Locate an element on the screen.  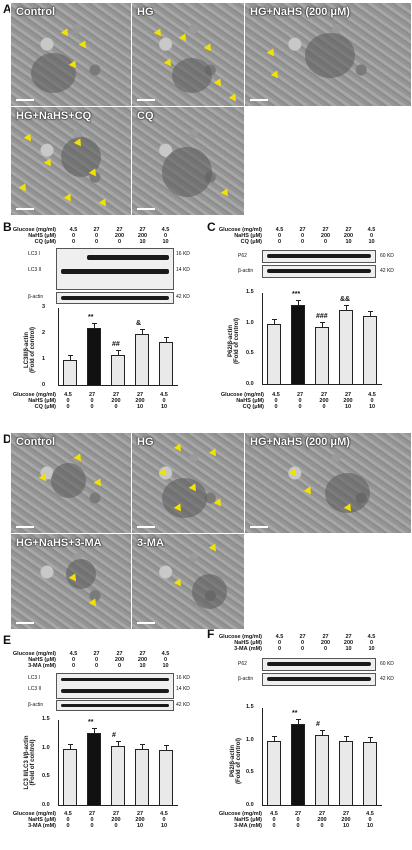
b-y-axis-title: LC3II/β-actin (Fold of control) is located at coordinates (30, 350).